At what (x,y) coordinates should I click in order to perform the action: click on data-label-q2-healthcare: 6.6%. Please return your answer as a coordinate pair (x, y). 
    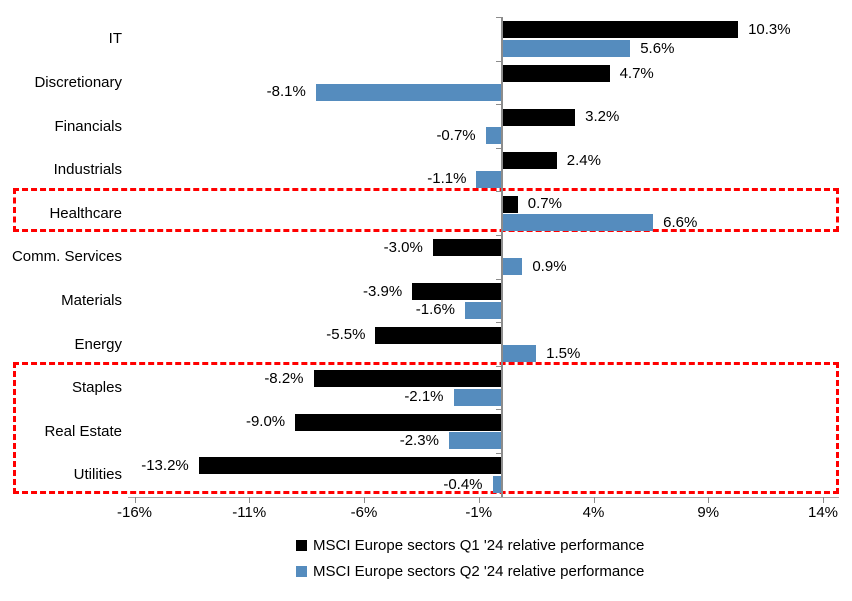
    Looking at the image, I should click on (680, 222).